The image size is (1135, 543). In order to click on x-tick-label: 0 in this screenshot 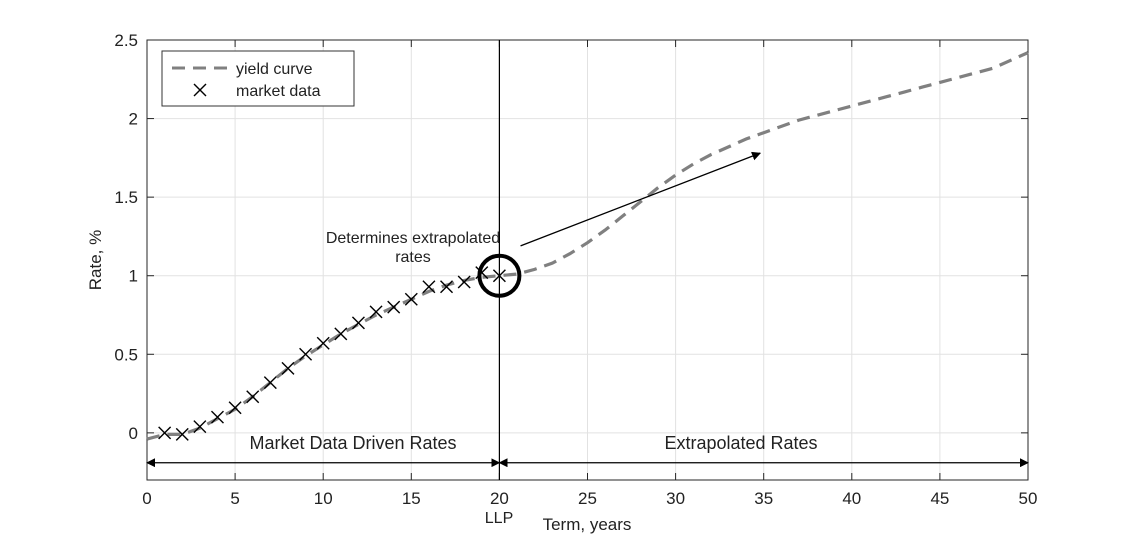, I will do `click(146, 498)`.